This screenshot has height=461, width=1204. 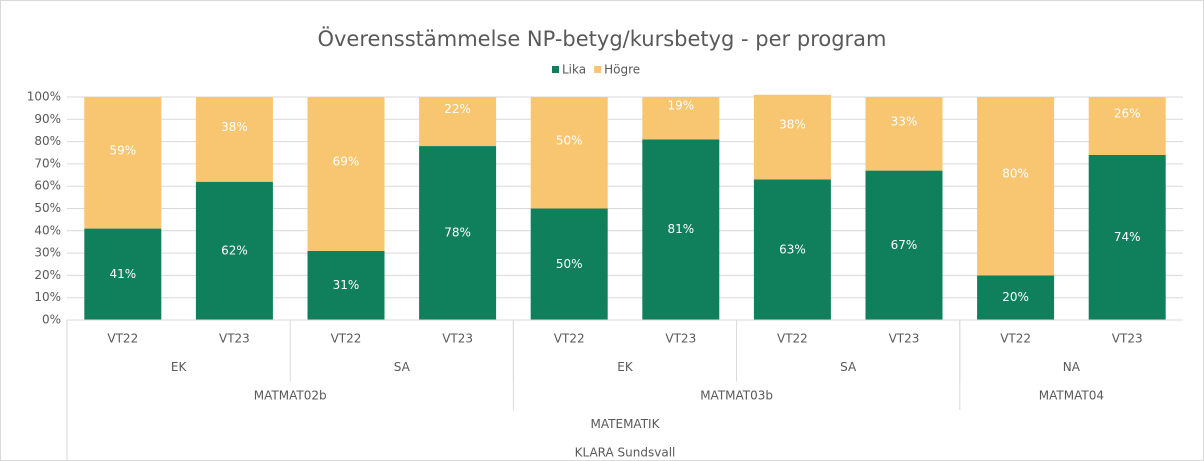 What do you see at coordinates (457, 109) in the screenshot?
I see `data-label: 22%` at bounding box center [457, 109].